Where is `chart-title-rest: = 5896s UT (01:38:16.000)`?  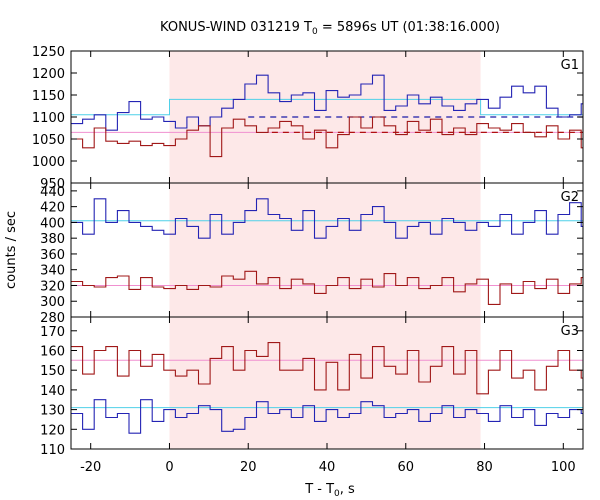 chart-title-rest: = 5896s UT (01:38:16.000) is located at coordinates (409, 27).